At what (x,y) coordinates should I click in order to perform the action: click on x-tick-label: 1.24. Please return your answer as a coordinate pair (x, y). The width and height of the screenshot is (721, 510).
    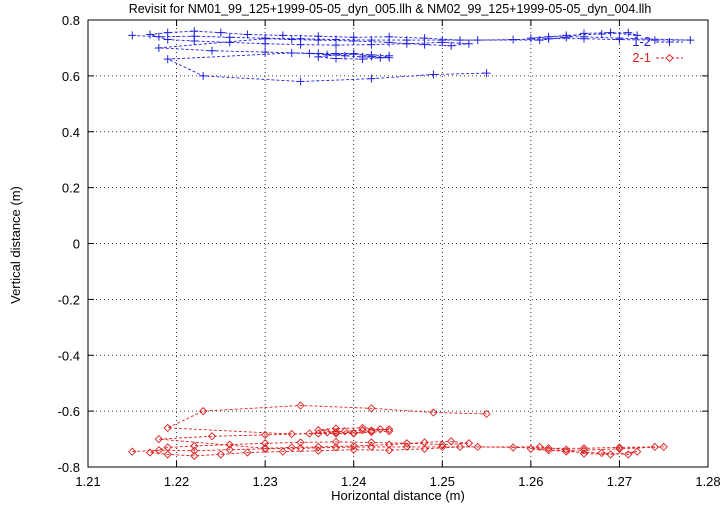
    Looking at the image, I should click on (353, 481).